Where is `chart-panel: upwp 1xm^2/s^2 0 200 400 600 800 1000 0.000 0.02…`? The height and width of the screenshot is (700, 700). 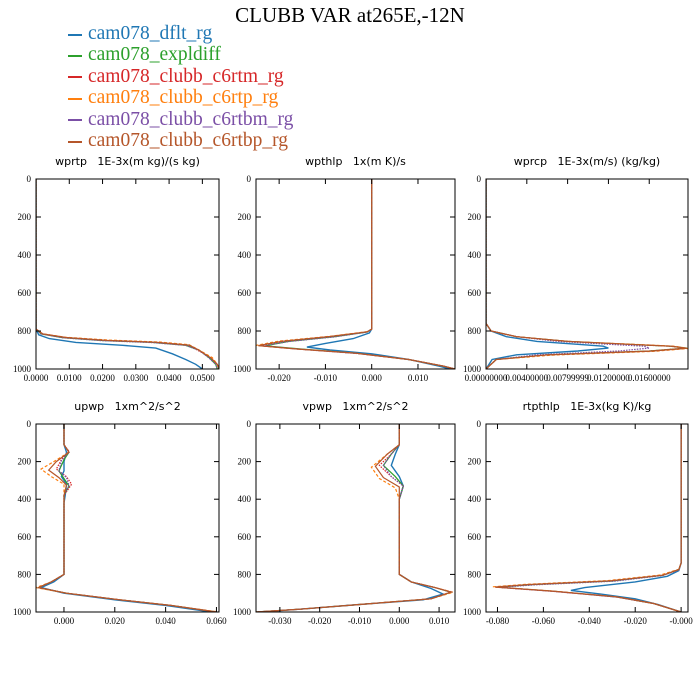 chart-panel: upwp 1xm^2/s^2 0 200 400 600 800 1000 0.000 0.02… is located at coordinates (120, 513).